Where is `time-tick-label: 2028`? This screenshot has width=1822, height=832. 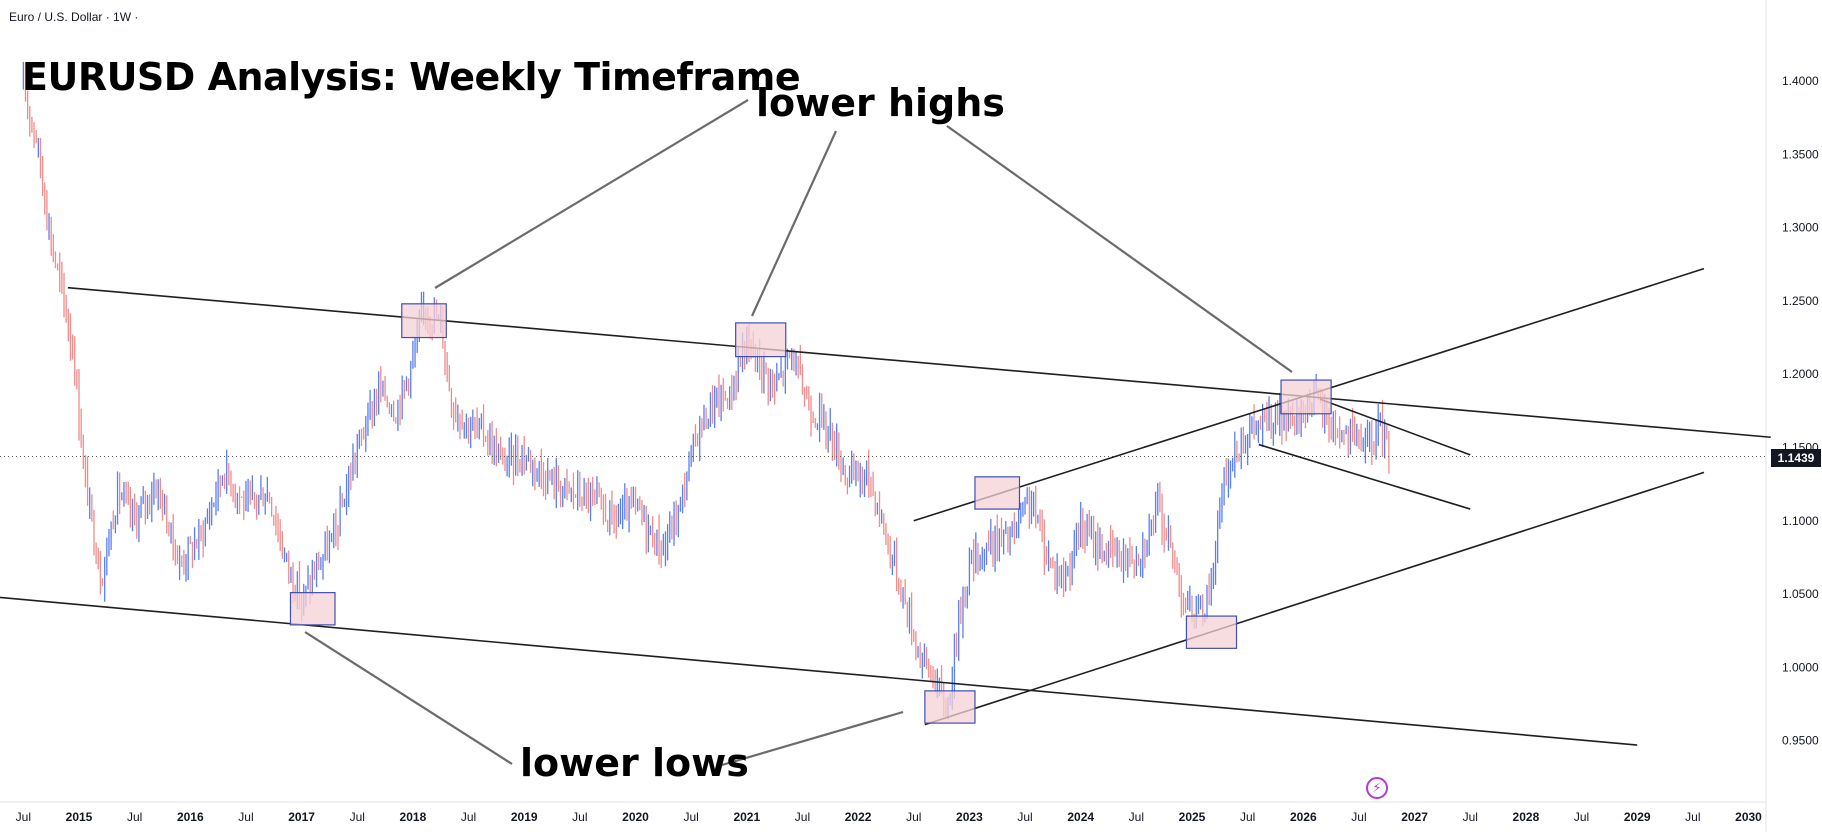 time-tick-label: 2028 is located at coordinates (1526, 817).